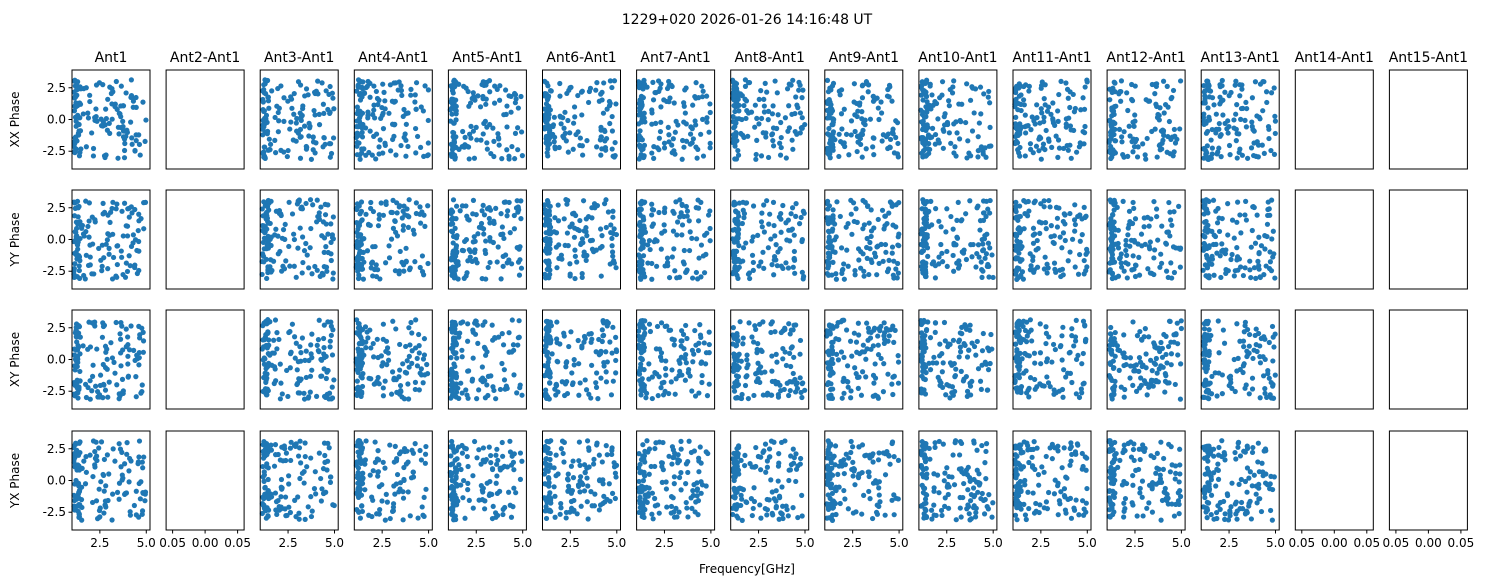 This screenshot has width=1489, height=586. What do you see at coordinates (382, 543) in the screenshot?
I see `x-tick-label: 2.5` at bounding box center [382, 543].